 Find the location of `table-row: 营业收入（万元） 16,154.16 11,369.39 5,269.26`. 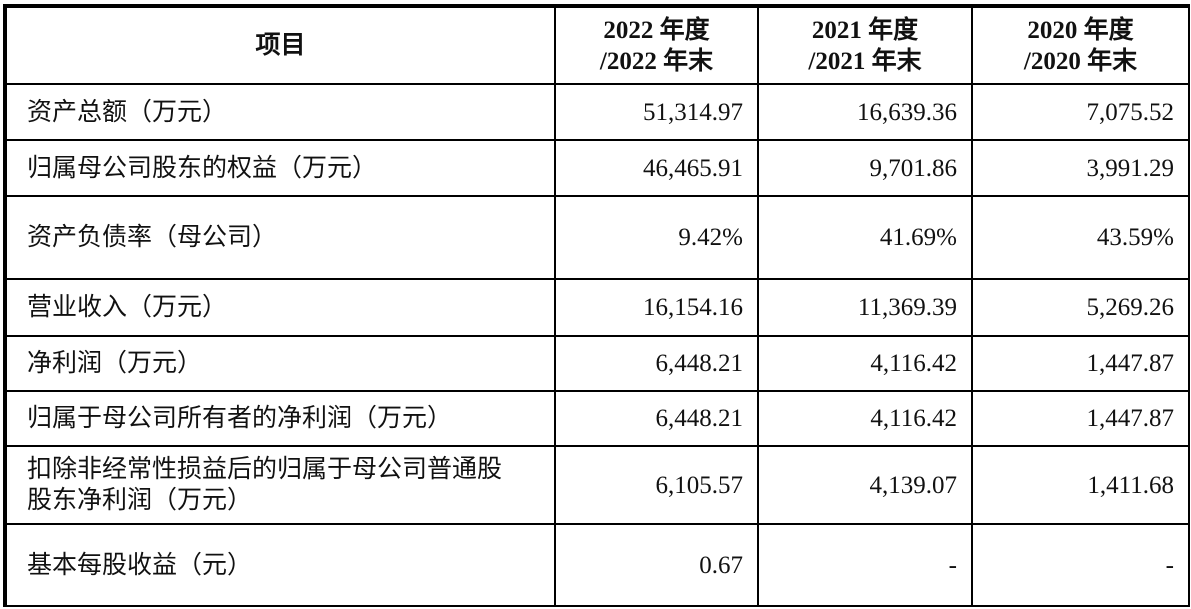

table-row: 营业收入（万元） 16,154.16 11,369.39 5,269.26 is located at coordinates (597, 307).